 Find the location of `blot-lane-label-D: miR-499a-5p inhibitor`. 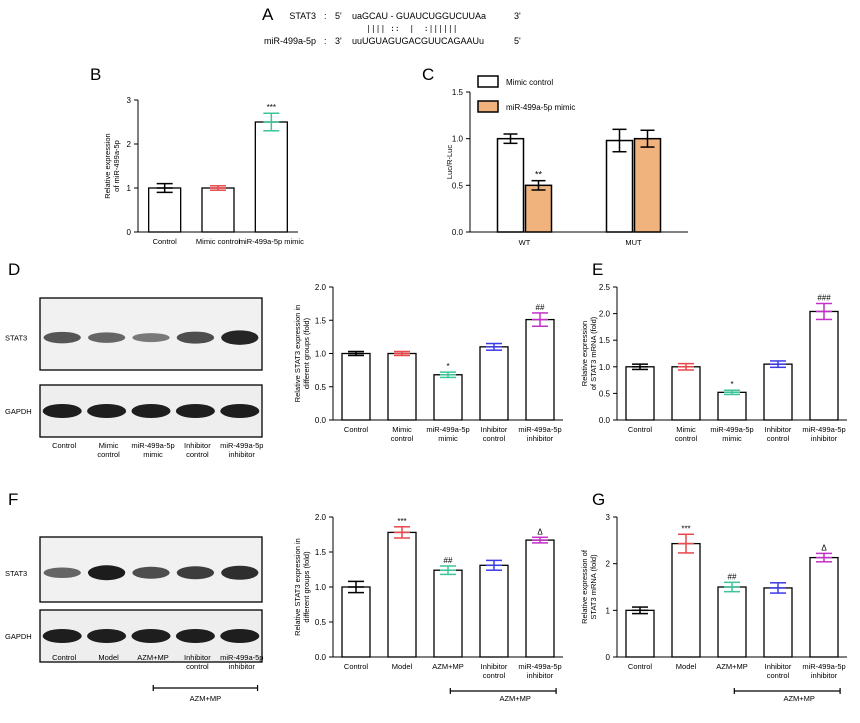

blot-lane-label-D: miR-499a-5p inhibitor is located at coordinates (241, 450).